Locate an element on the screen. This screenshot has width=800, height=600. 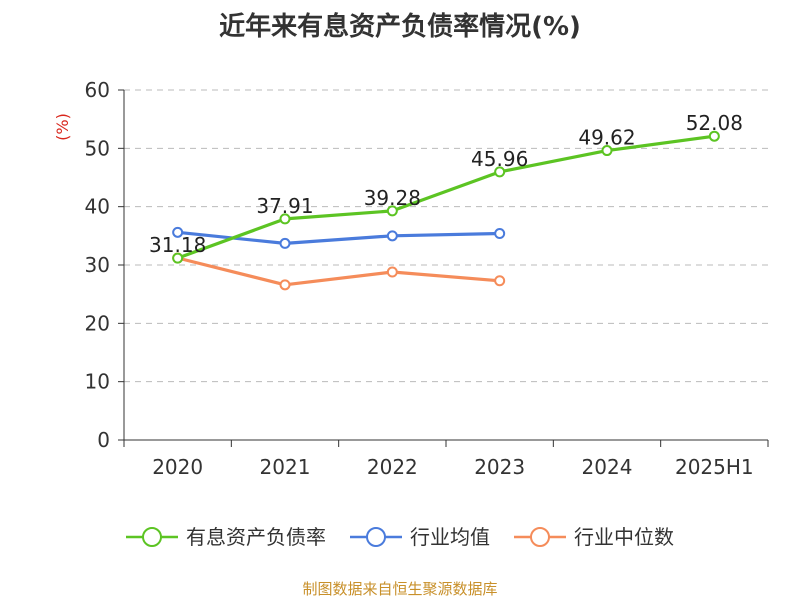
data-label: 37.91 is located at coordinates (284, 206).